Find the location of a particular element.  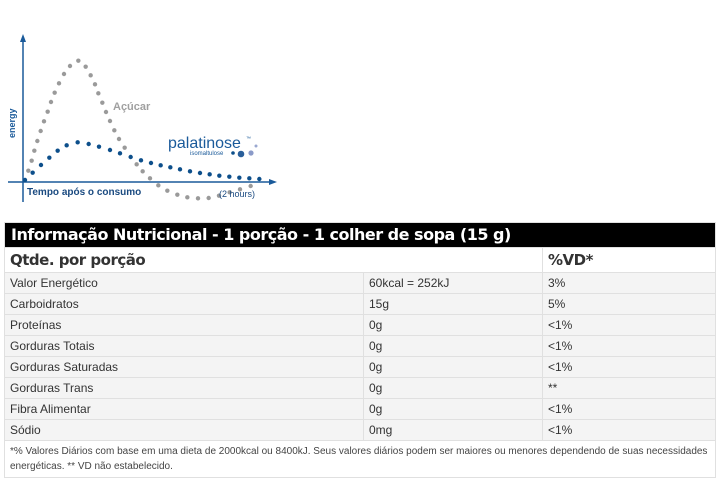

y-axis-arrow-icon is located at coordinates (23, 38).